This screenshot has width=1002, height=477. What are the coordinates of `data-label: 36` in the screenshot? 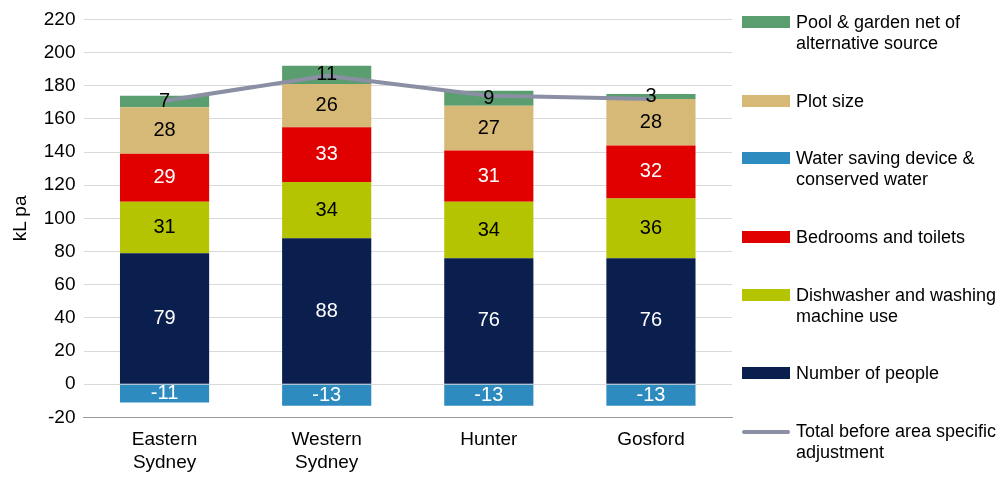 It's located at (651, 226).